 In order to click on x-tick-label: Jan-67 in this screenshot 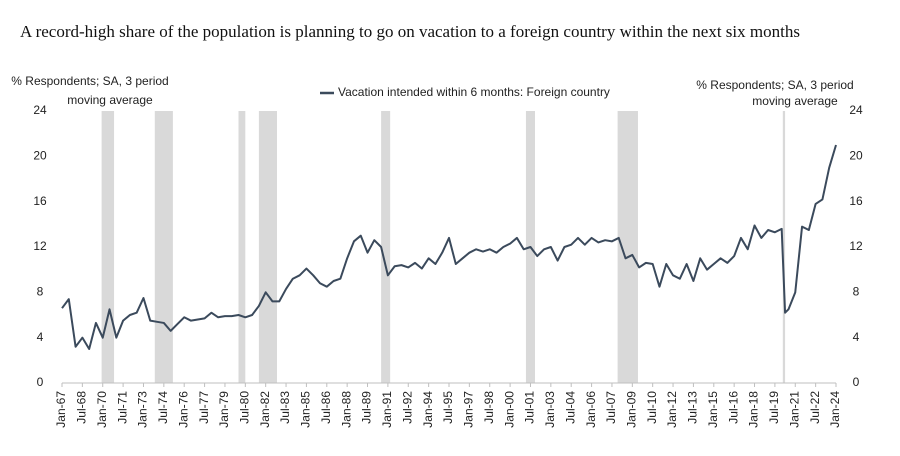, I will do `click(61, 409)`.